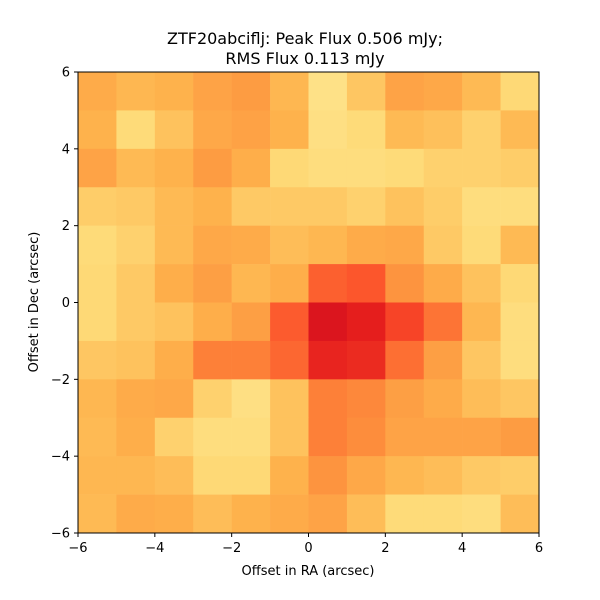 This screenshot has height=600, width=600. I want to click on x-axis-ticks: −6 −4 −2 0 2 4 6, so click(305, 544).